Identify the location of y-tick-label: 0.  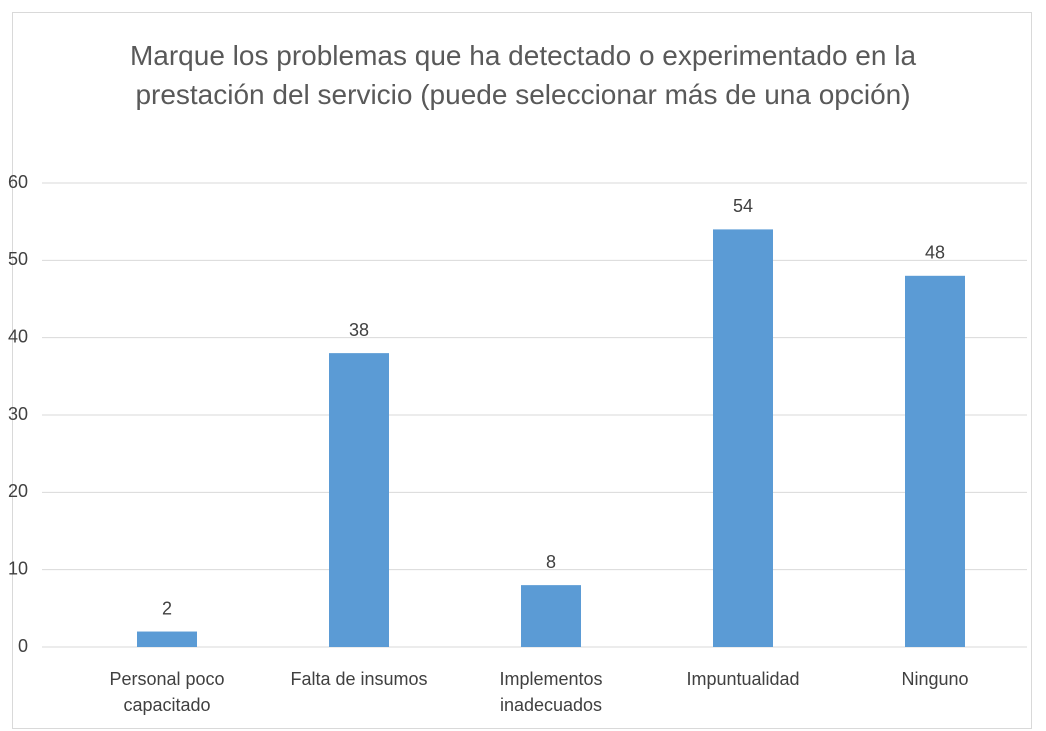
(23, 646).